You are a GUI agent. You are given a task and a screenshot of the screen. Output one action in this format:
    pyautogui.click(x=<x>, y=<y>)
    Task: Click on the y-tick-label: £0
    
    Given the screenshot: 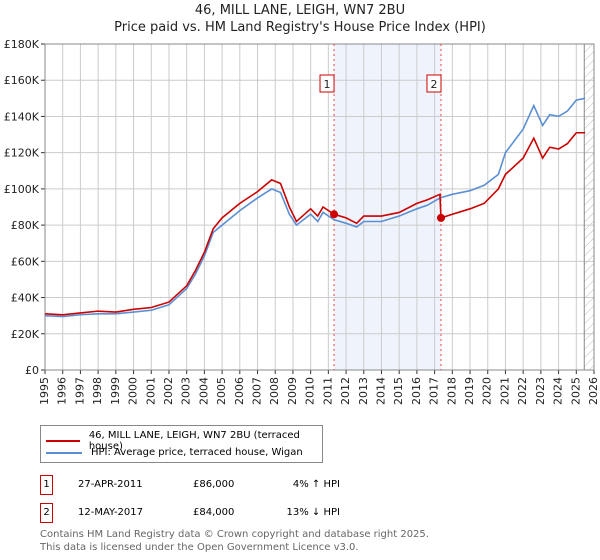 What is the action you would take?
    pyautogui.click(x=32, y=370)
    